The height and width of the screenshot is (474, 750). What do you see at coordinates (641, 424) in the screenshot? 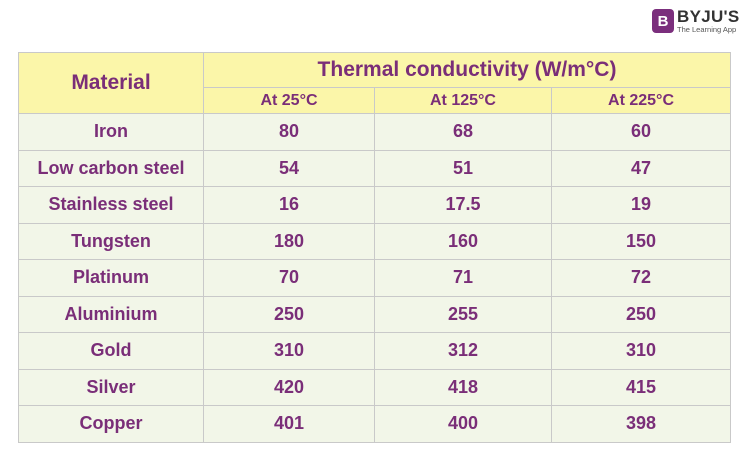
I see `table-cell: 398` at bounding box center [641, 424].